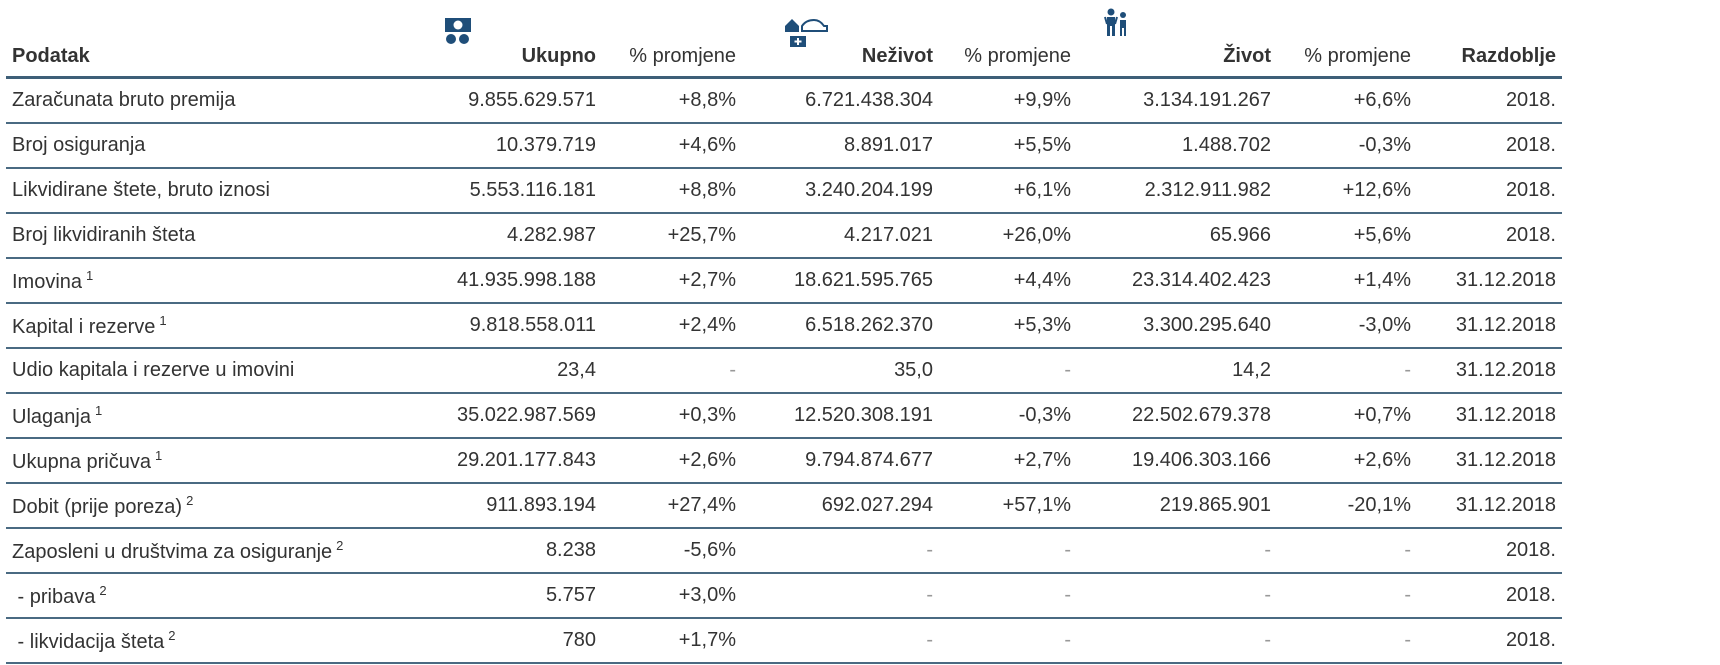 The image size is (1720, 665). Describe the element at coordinates (172, 551) in the screenshot. I see `row-label: Zaposleni u društvima za osiguranje` at that location.